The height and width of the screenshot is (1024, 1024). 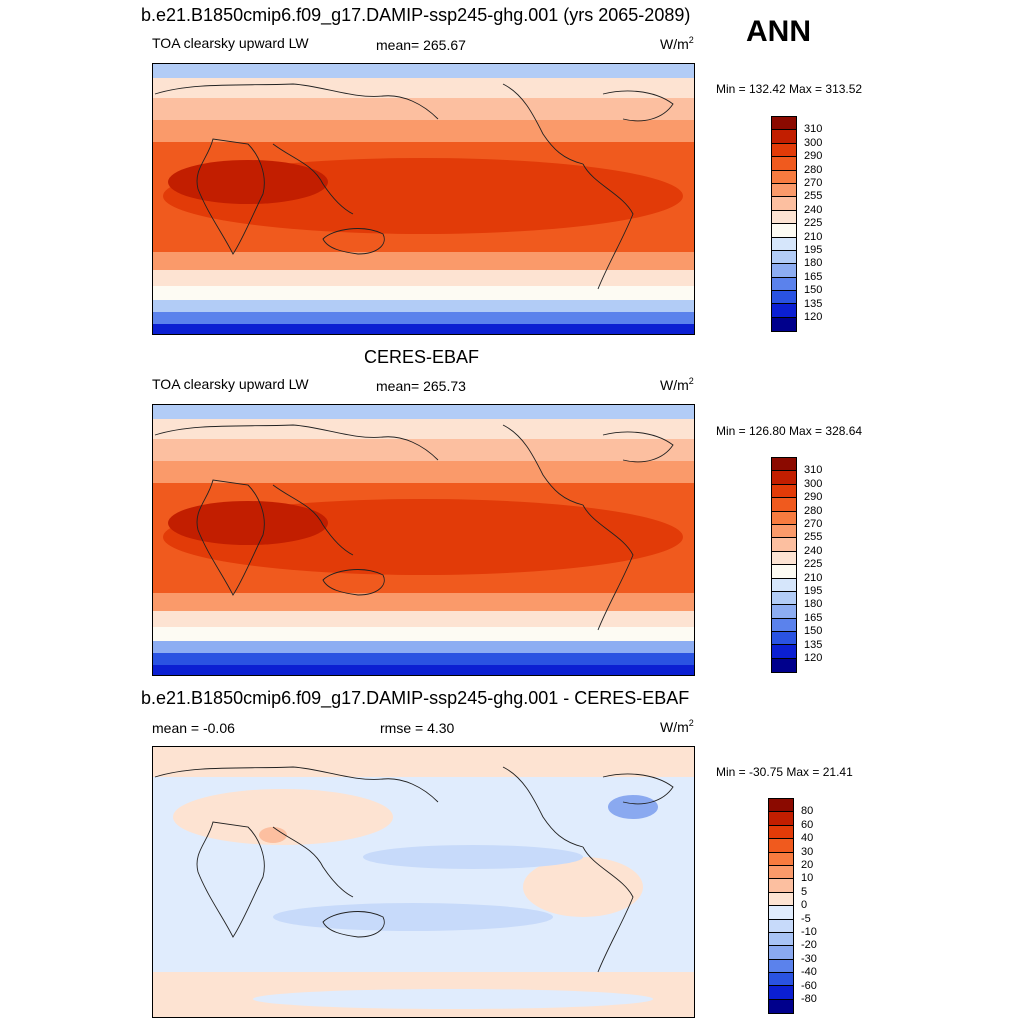 What do you see at coordinates (809, 985) in the screenshot?
I see `colorbar-tick-label: -60` at bounding box center [809, 985].